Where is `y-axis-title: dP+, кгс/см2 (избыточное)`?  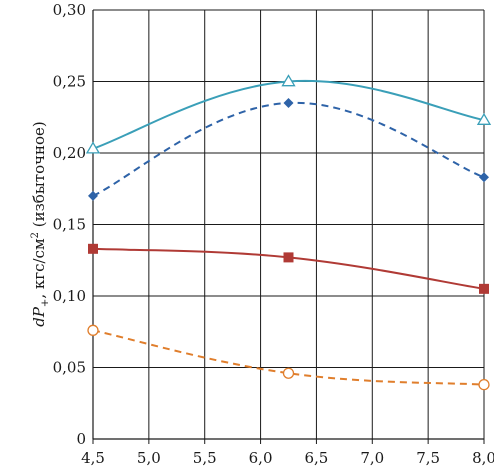
y-axis-title: dP+, кгс/см2 (избыточное) is located at coordinates (40, 224).